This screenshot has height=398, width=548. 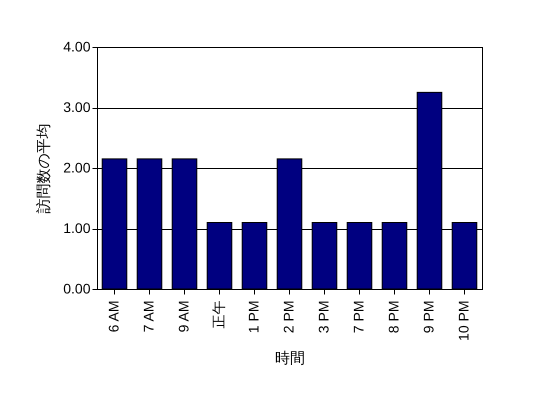 I want to click on x-tick-label: 7 PM, so click(x=358, y=317).